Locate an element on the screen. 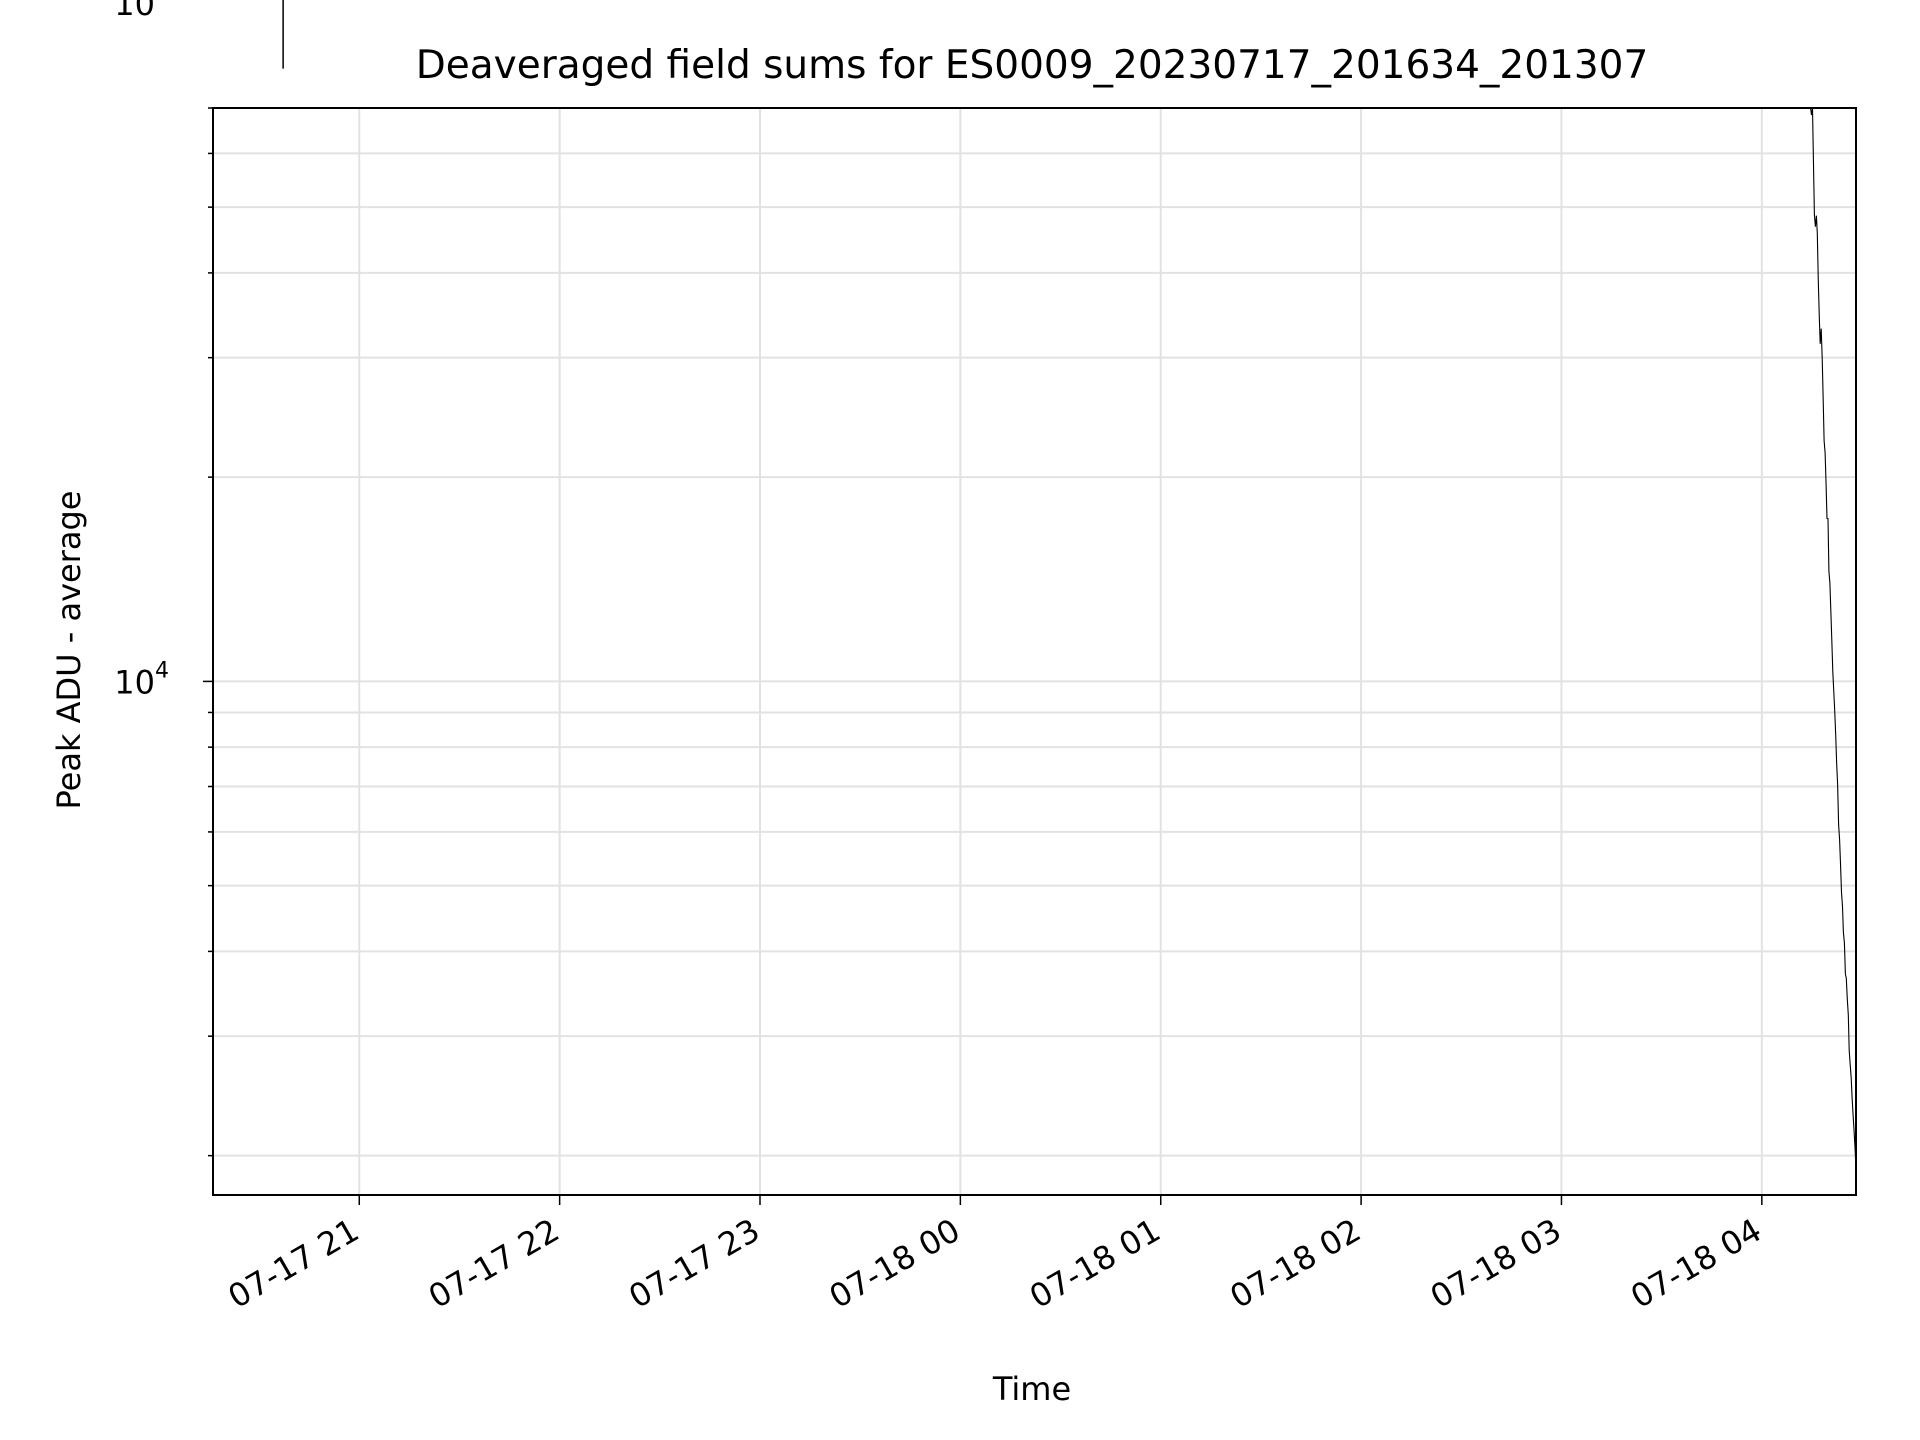  x-tick-label: 07-17 21 is located at coordinates (294, 1263).